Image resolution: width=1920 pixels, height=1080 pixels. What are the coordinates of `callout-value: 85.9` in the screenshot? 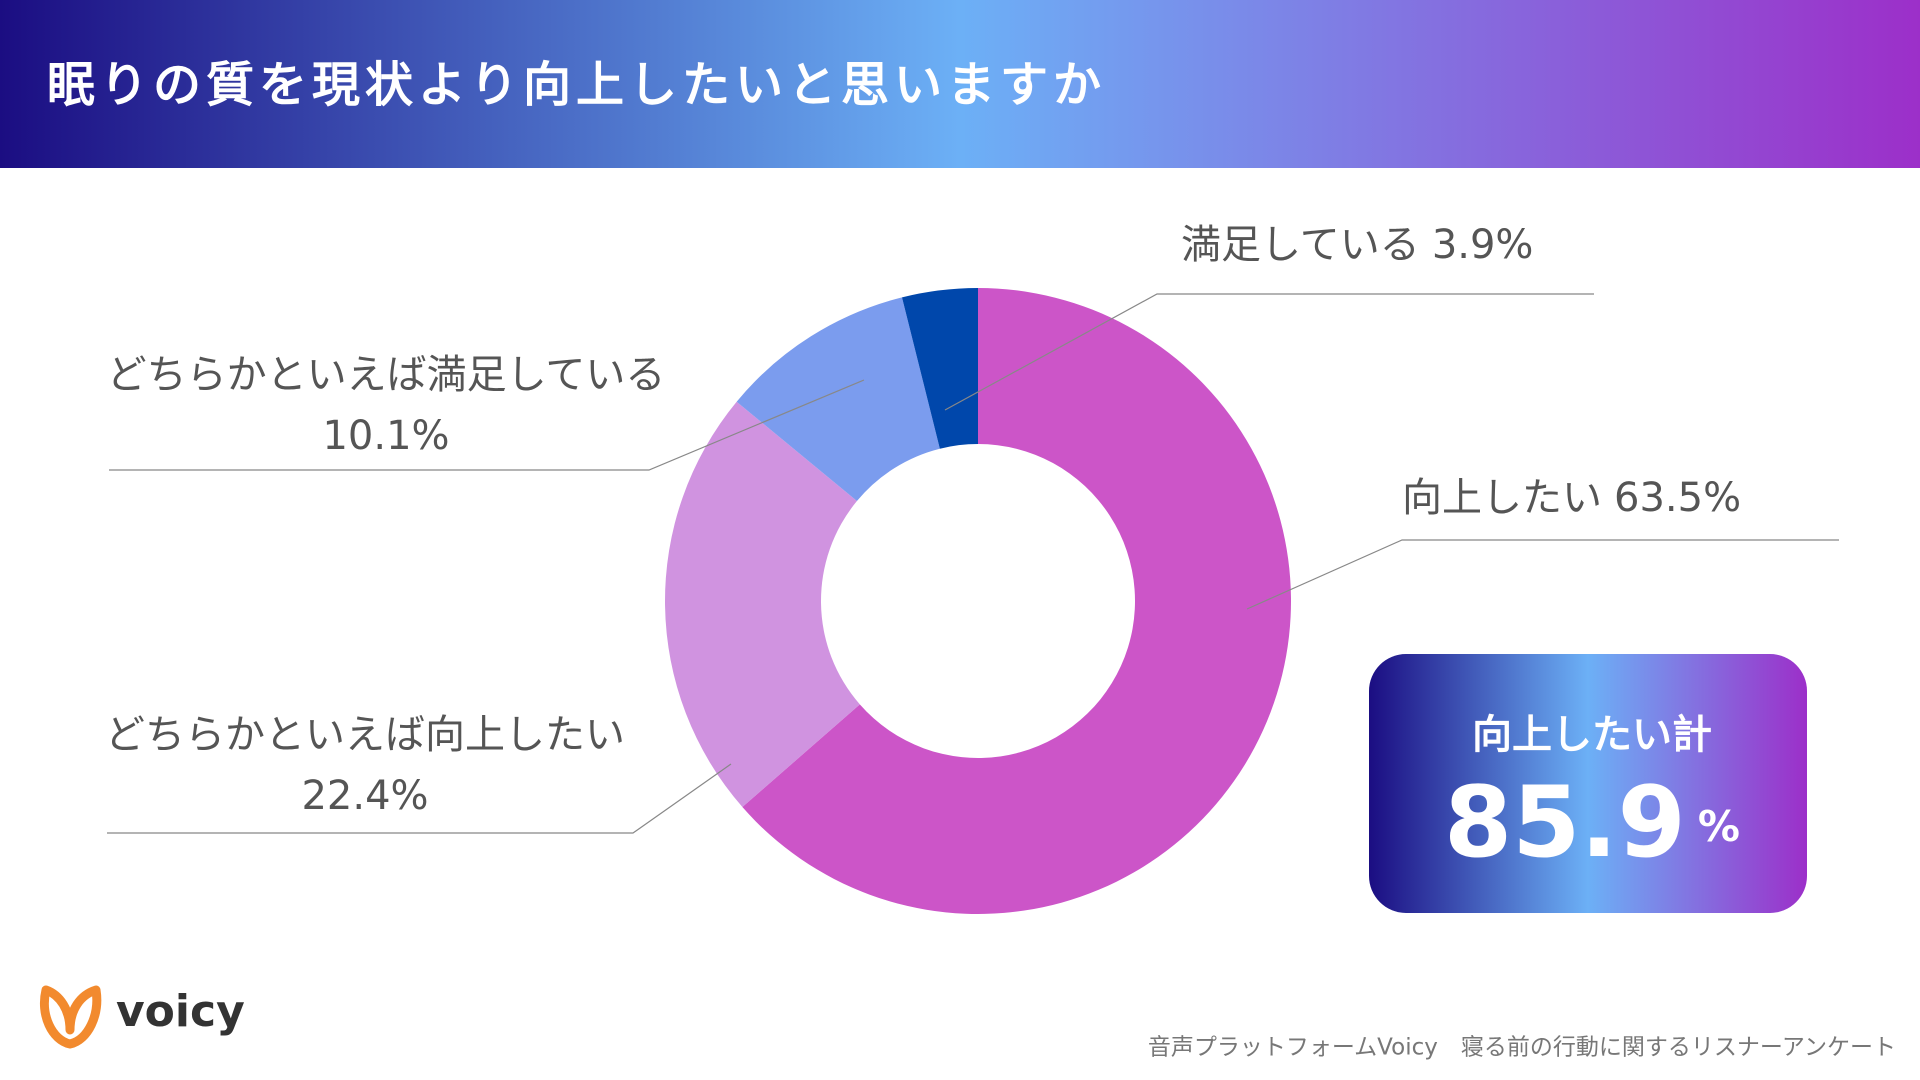 It's located at (1565, 823).